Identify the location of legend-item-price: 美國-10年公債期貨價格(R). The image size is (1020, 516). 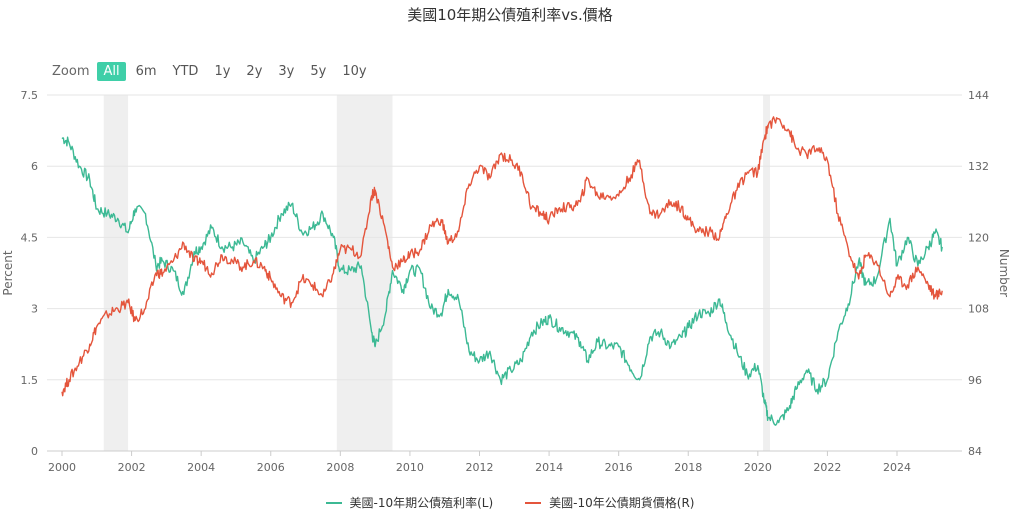
(609, 502).